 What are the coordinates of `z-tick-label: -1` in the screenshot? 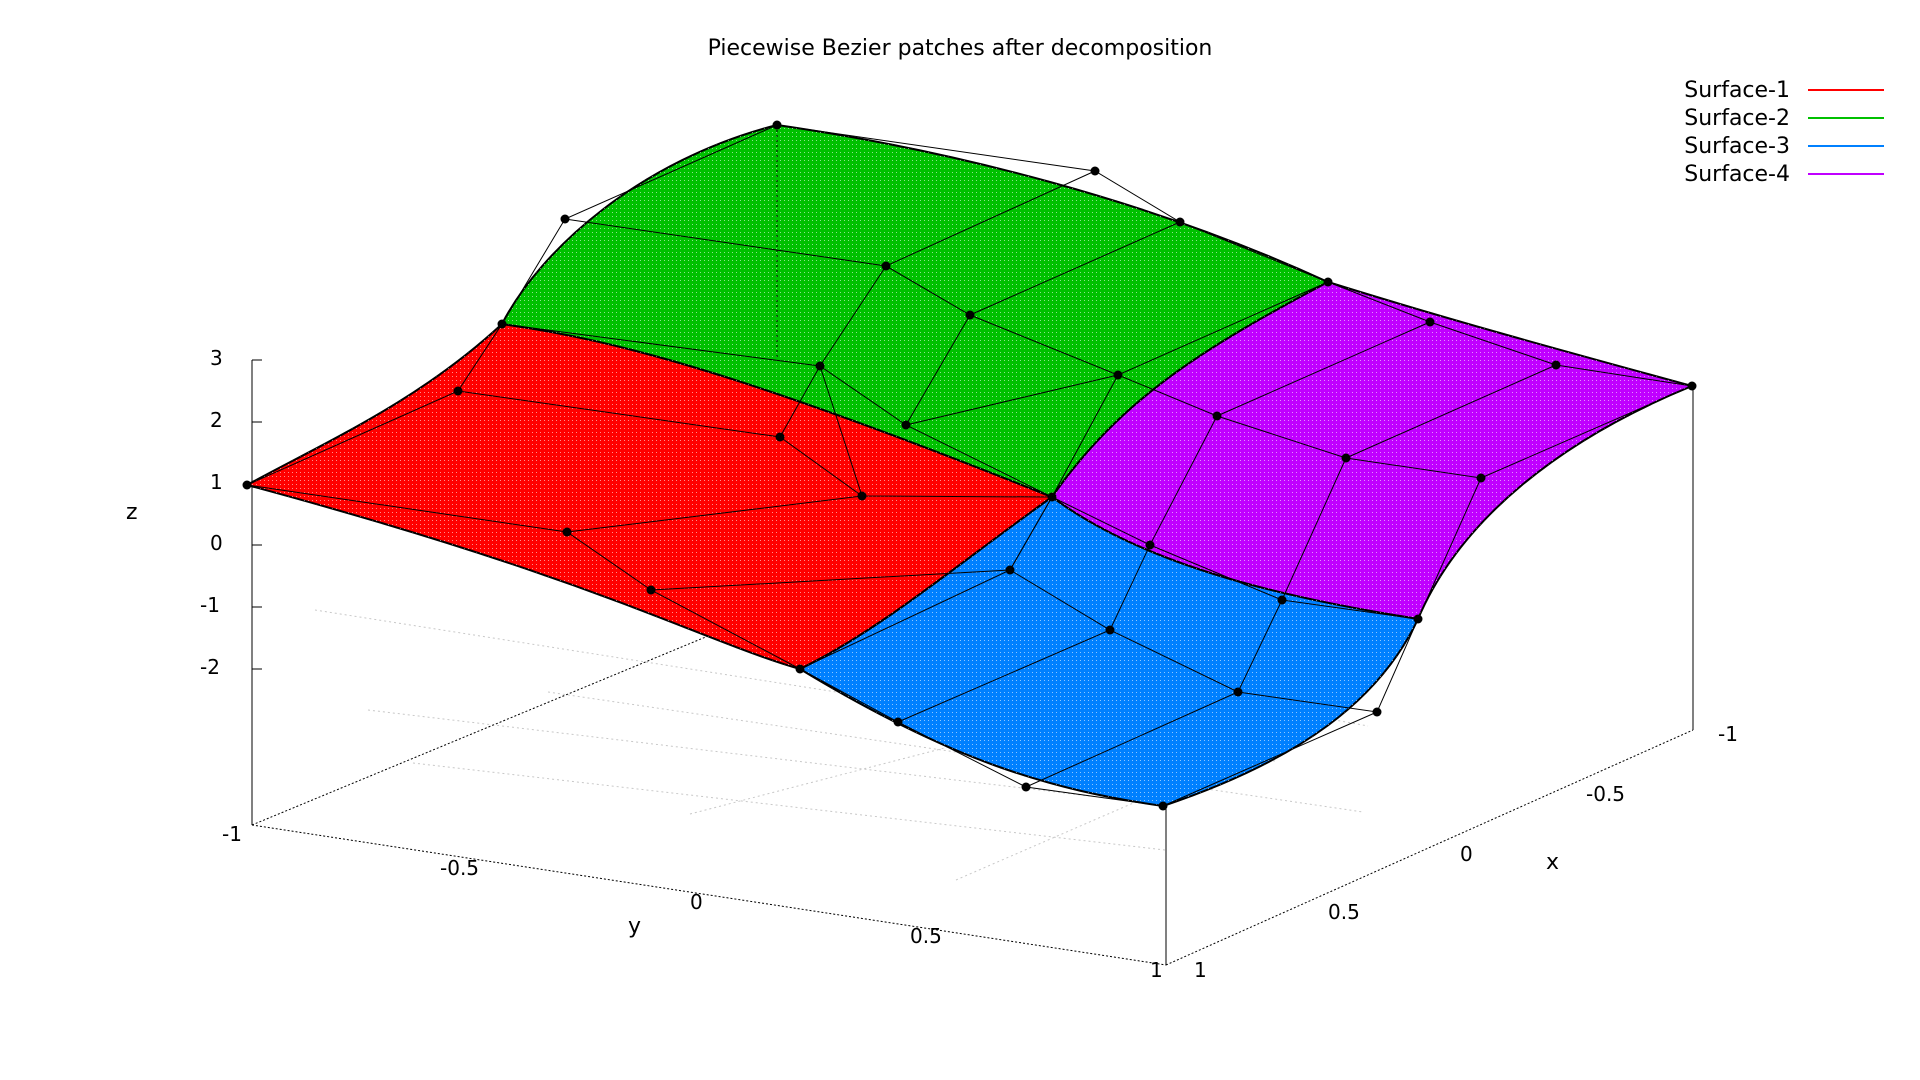 It's located at (210, 605).